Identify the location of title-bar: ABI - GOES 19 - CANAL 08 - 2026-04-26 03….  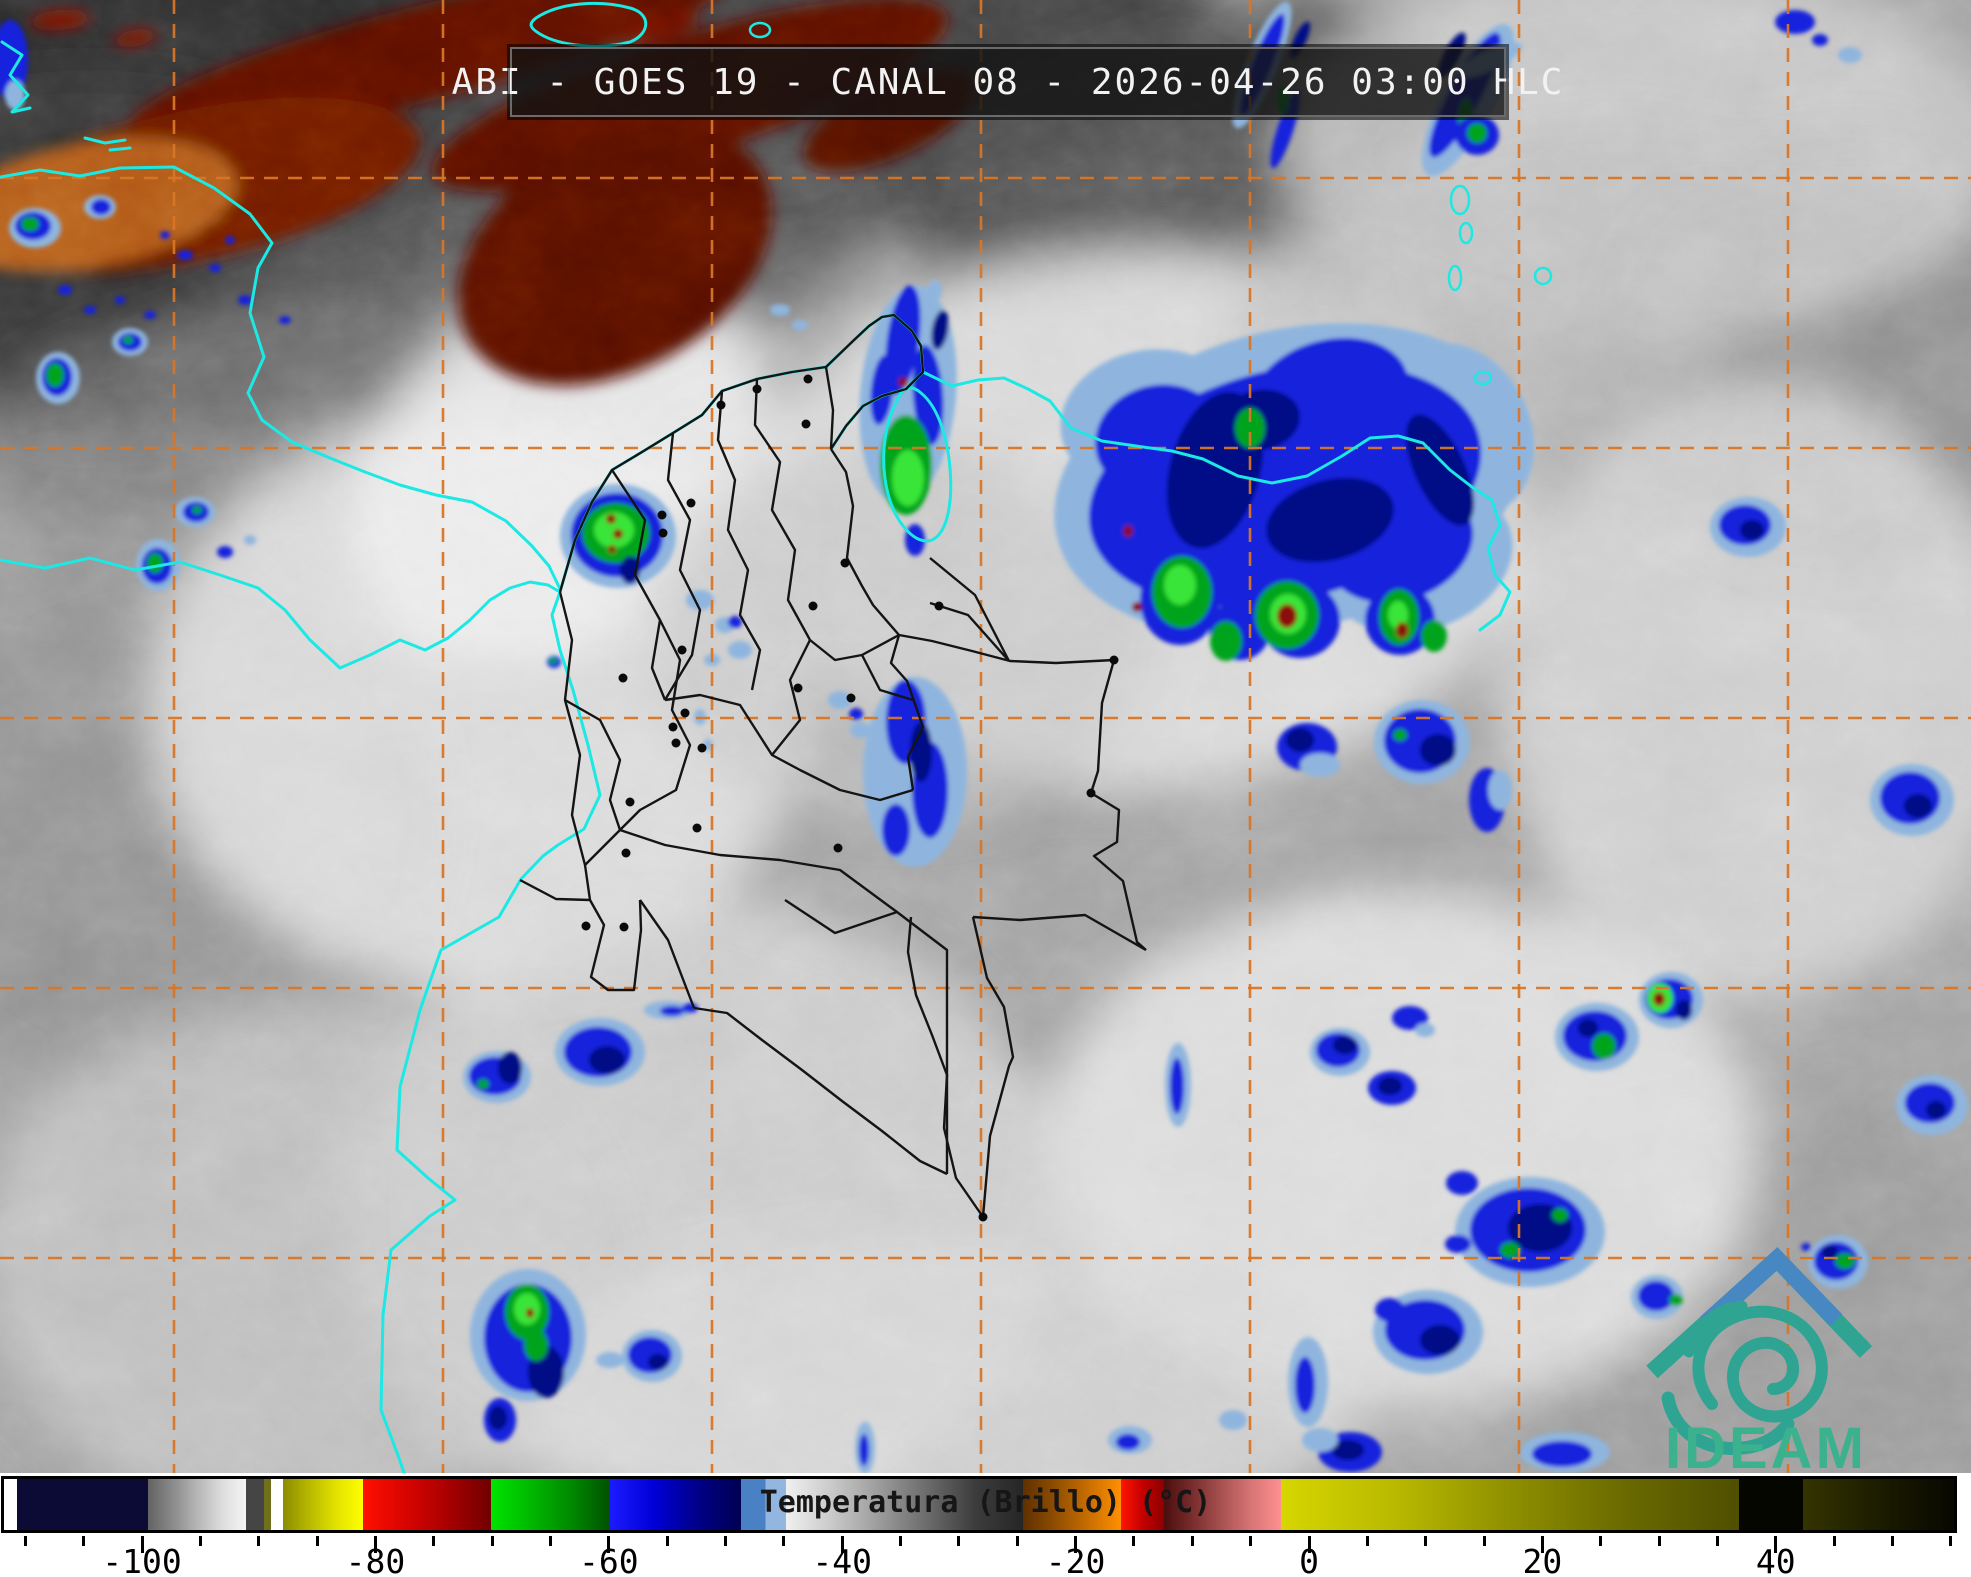
(1007, 82).